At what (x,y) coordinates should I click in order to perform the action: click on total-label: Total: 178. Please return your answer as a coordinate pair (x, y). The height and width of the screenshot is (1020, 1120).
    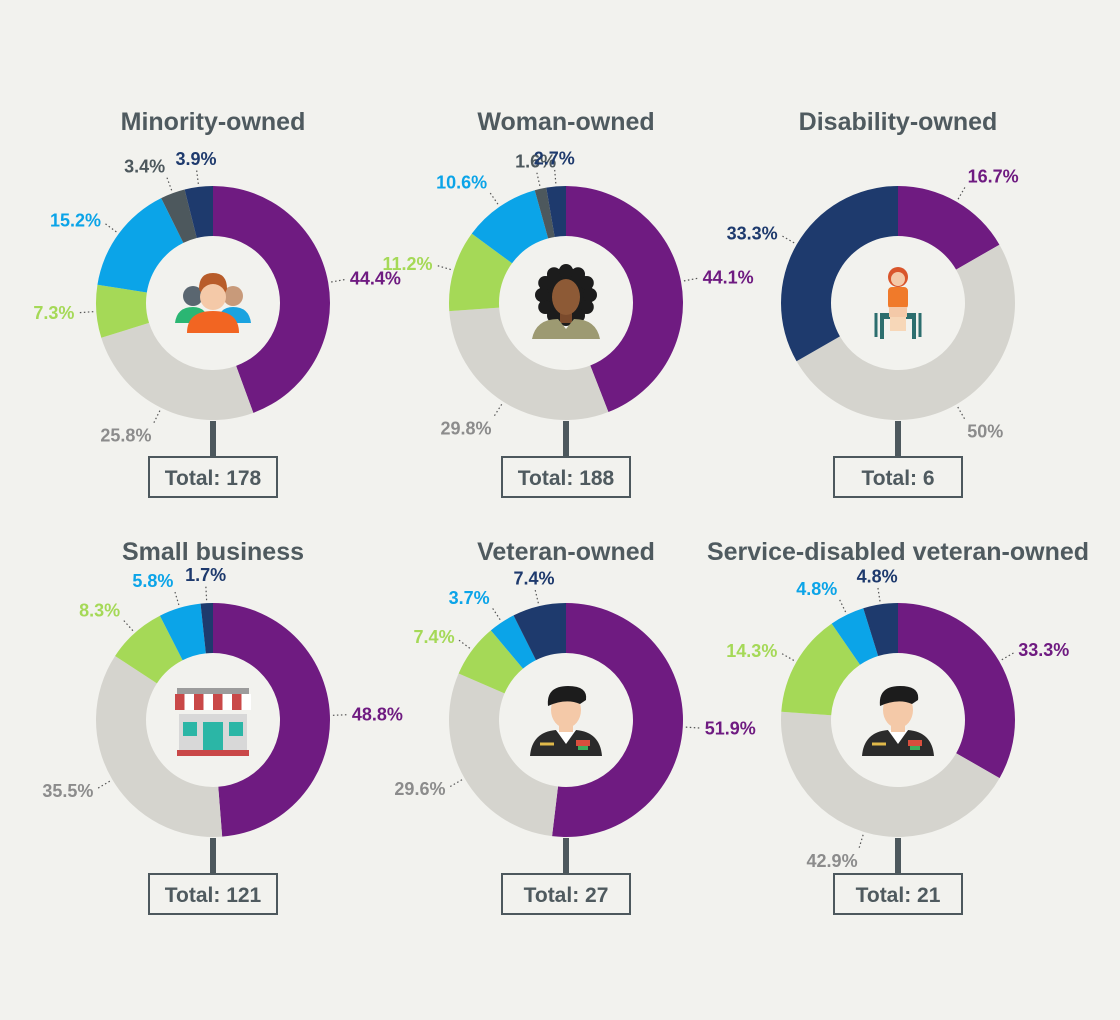
    Looking at the image, I should click on (213, 478).